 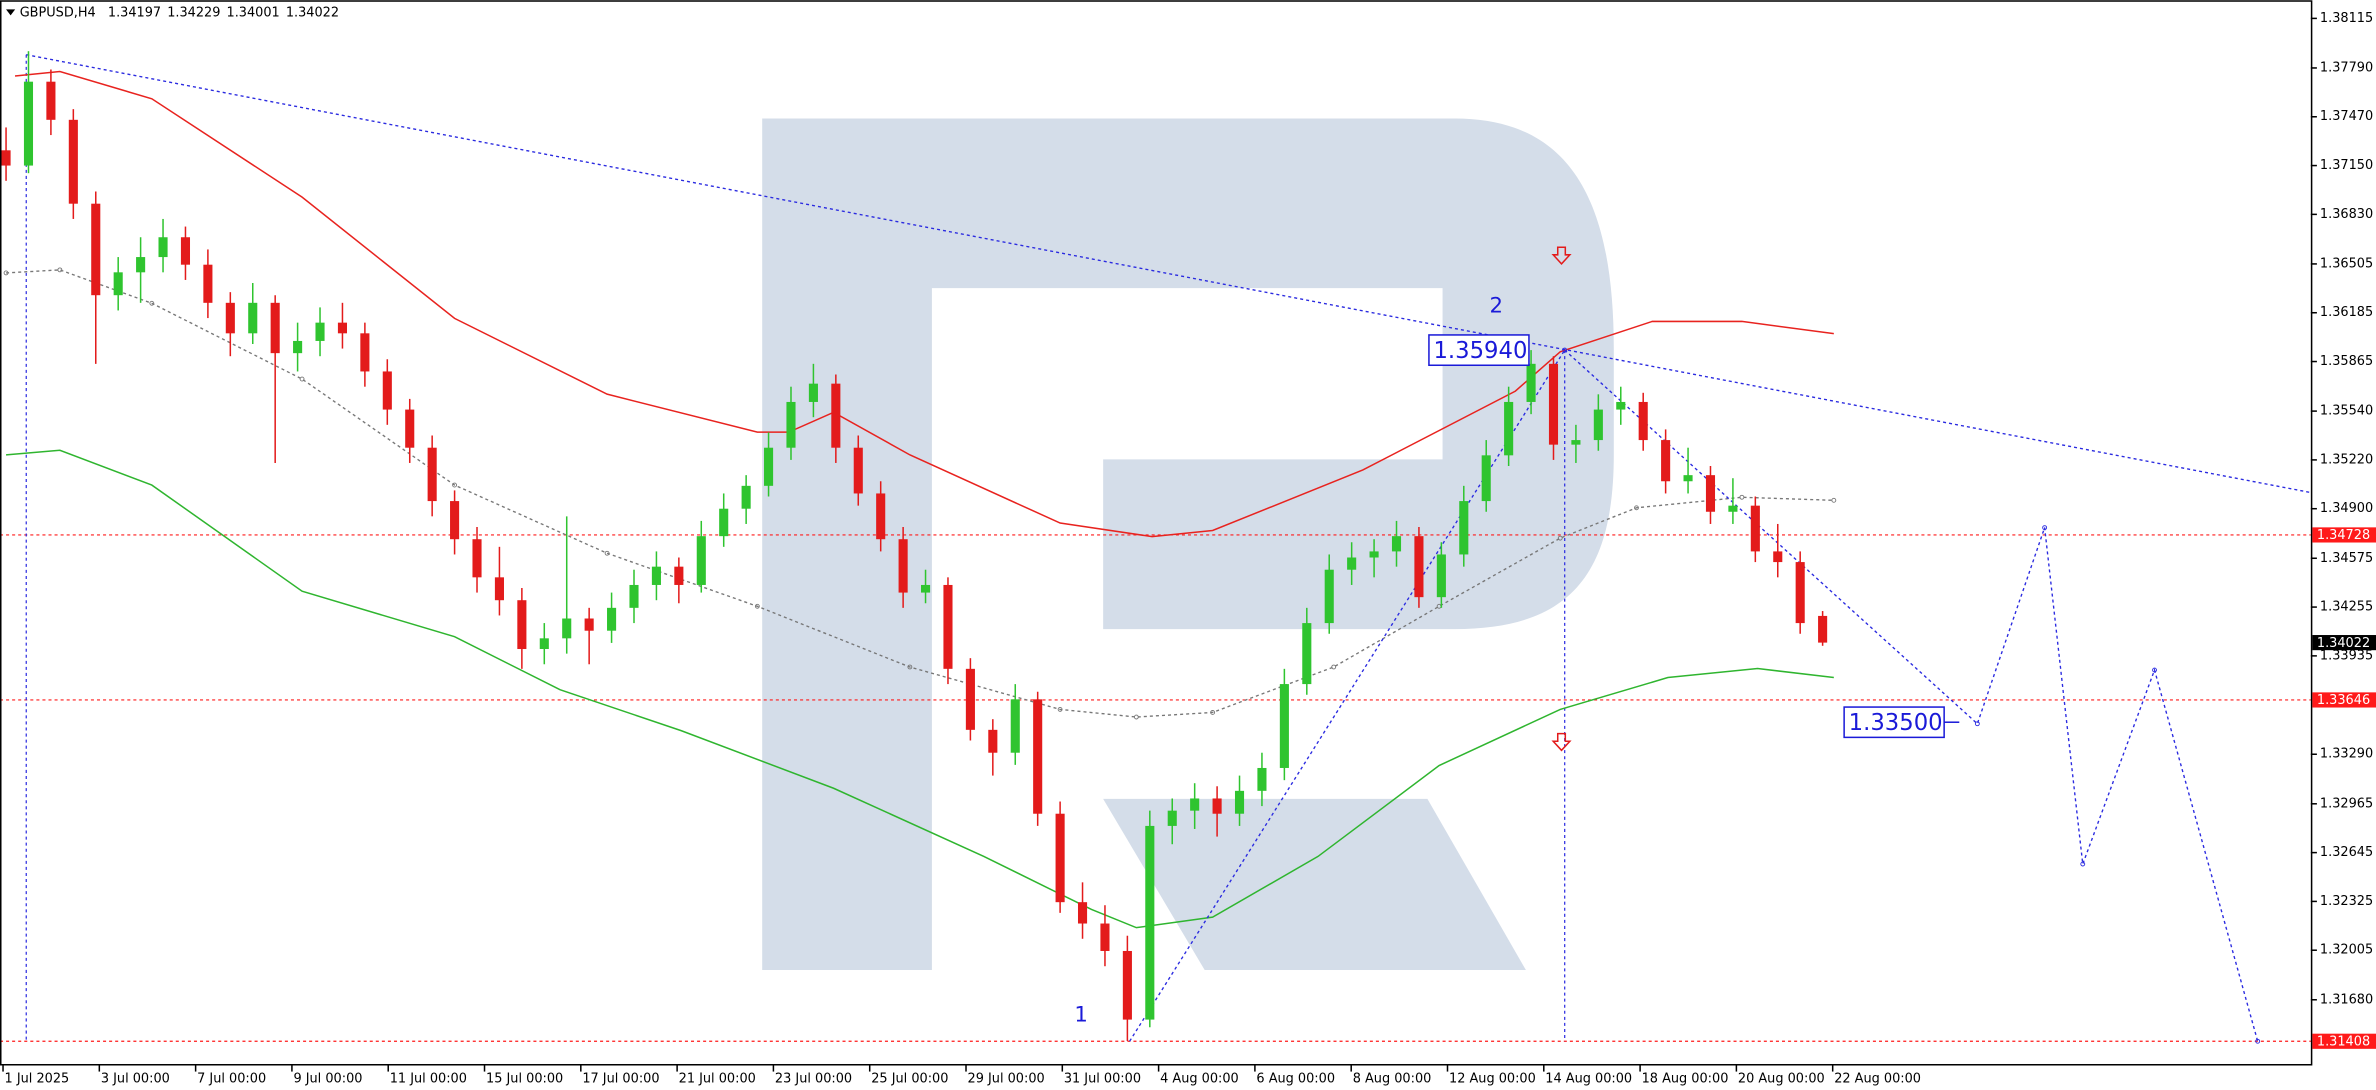 What do you see at coordinates (2343, 643) in the screenshot?
I see `price-tag-label: 1.34022` at bounding box center [2343, 643].